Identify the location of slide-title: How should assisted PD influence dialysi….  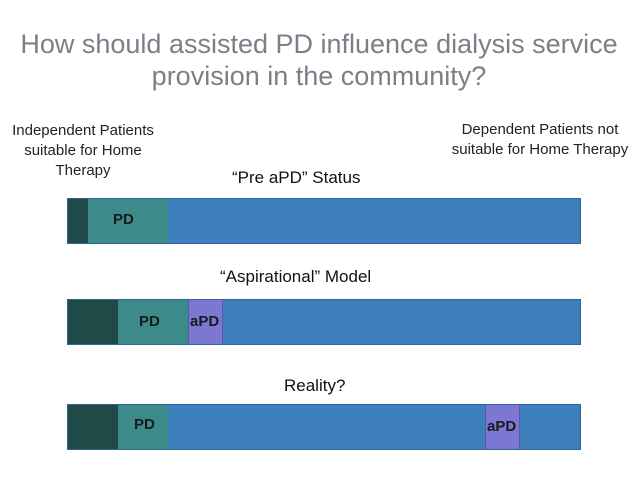
(319, 60).